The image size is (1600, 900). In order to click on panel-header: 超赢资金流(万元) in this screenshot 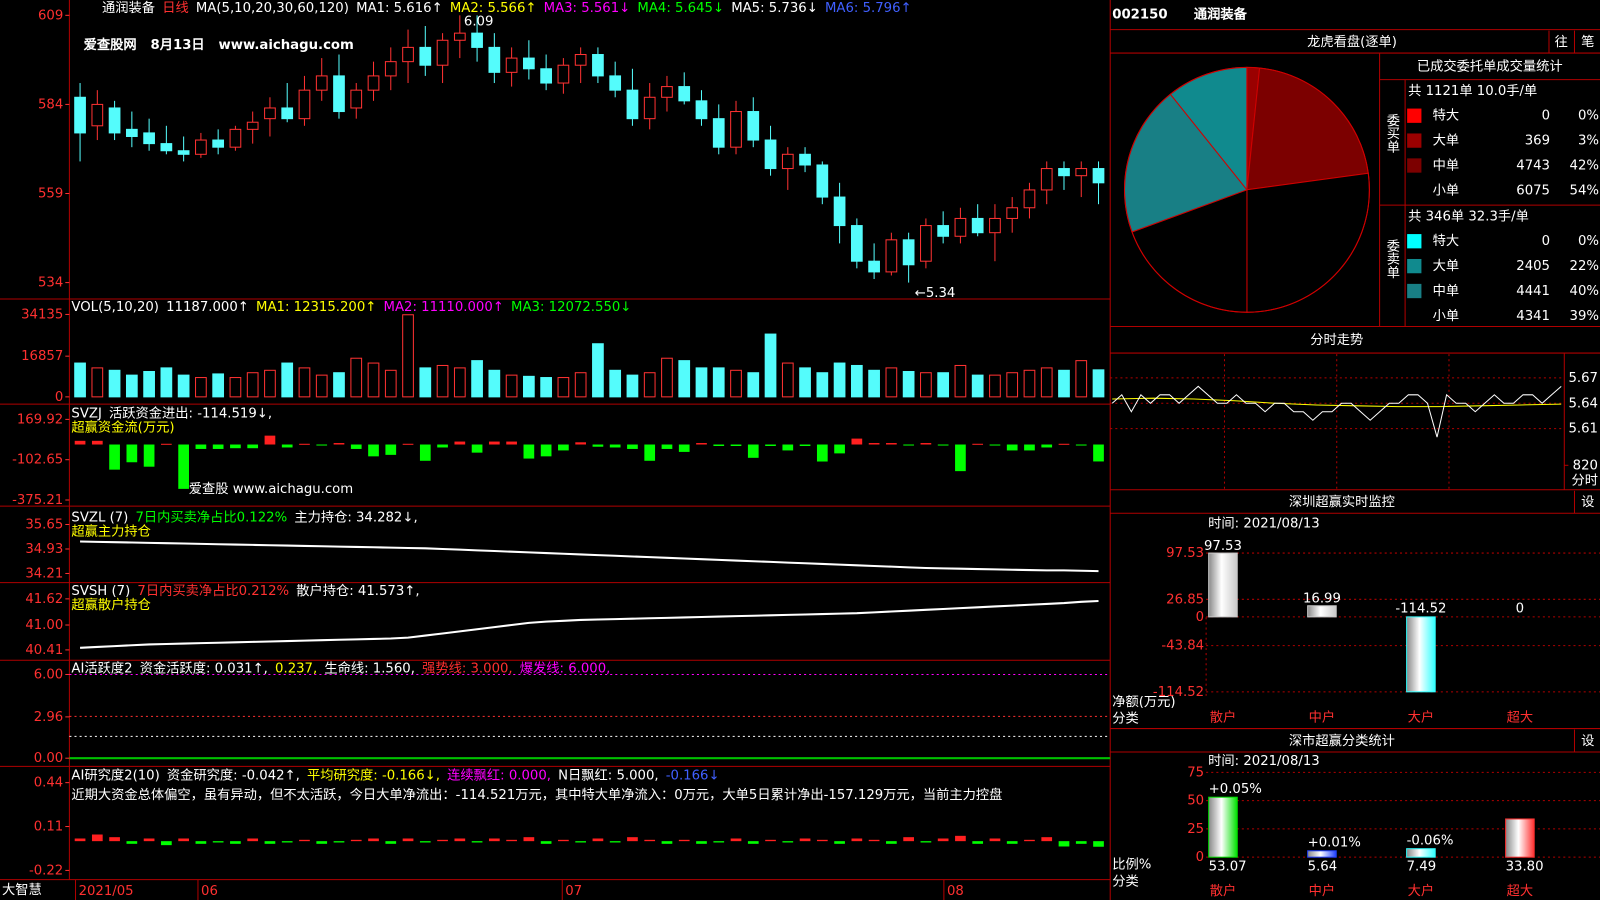, I will do `click(122, 427)`.